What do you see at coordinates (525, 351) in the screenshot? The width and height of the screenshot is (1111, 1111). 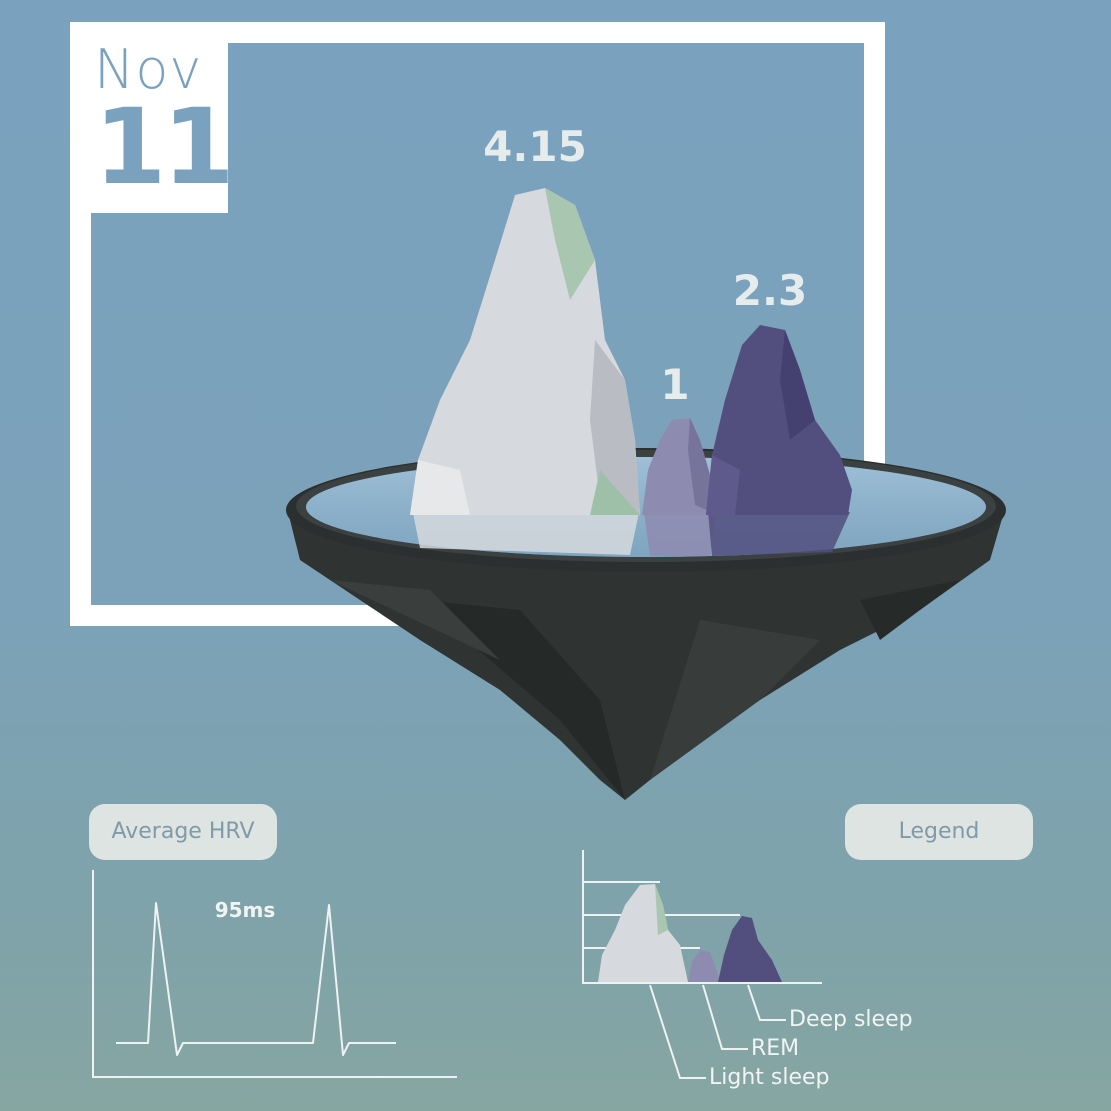 I see `light-sleep-peak` at bounding box center [525, 351].